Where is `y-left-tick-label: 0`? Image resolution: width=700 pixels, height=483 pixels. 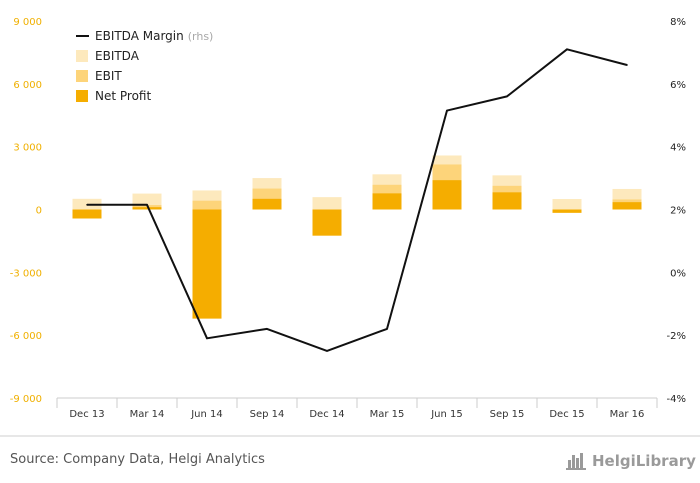
y-left-tick-label: 0 is located at coordinates (39, 211).